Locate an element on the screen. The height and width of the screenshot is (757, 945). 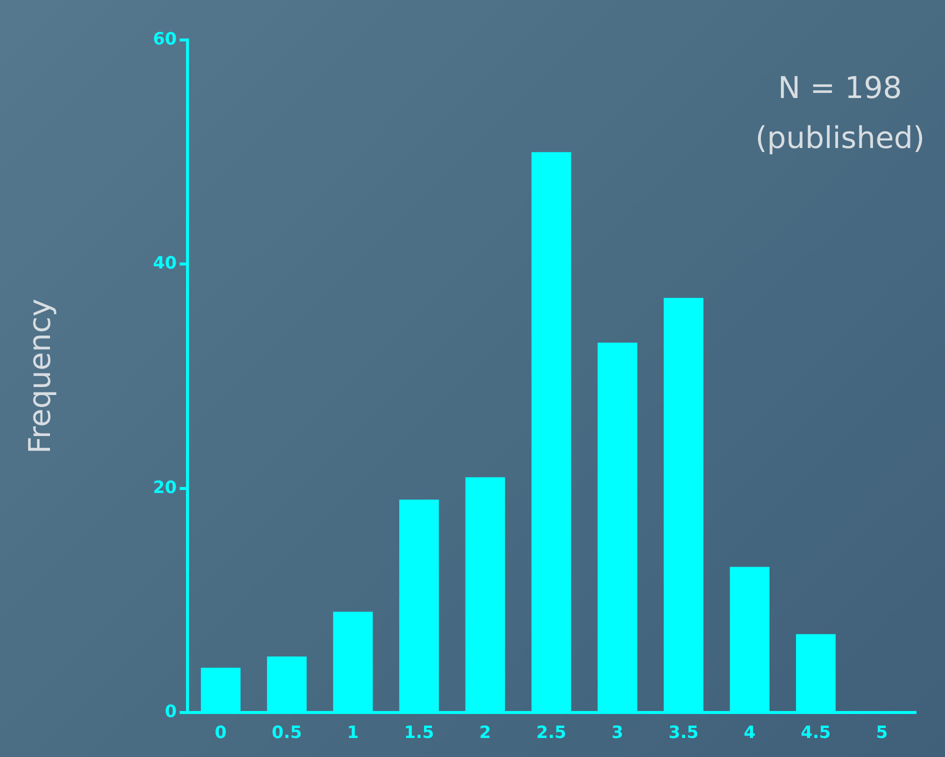
y-tick-label: 60 is located at coordinates (164, 39).